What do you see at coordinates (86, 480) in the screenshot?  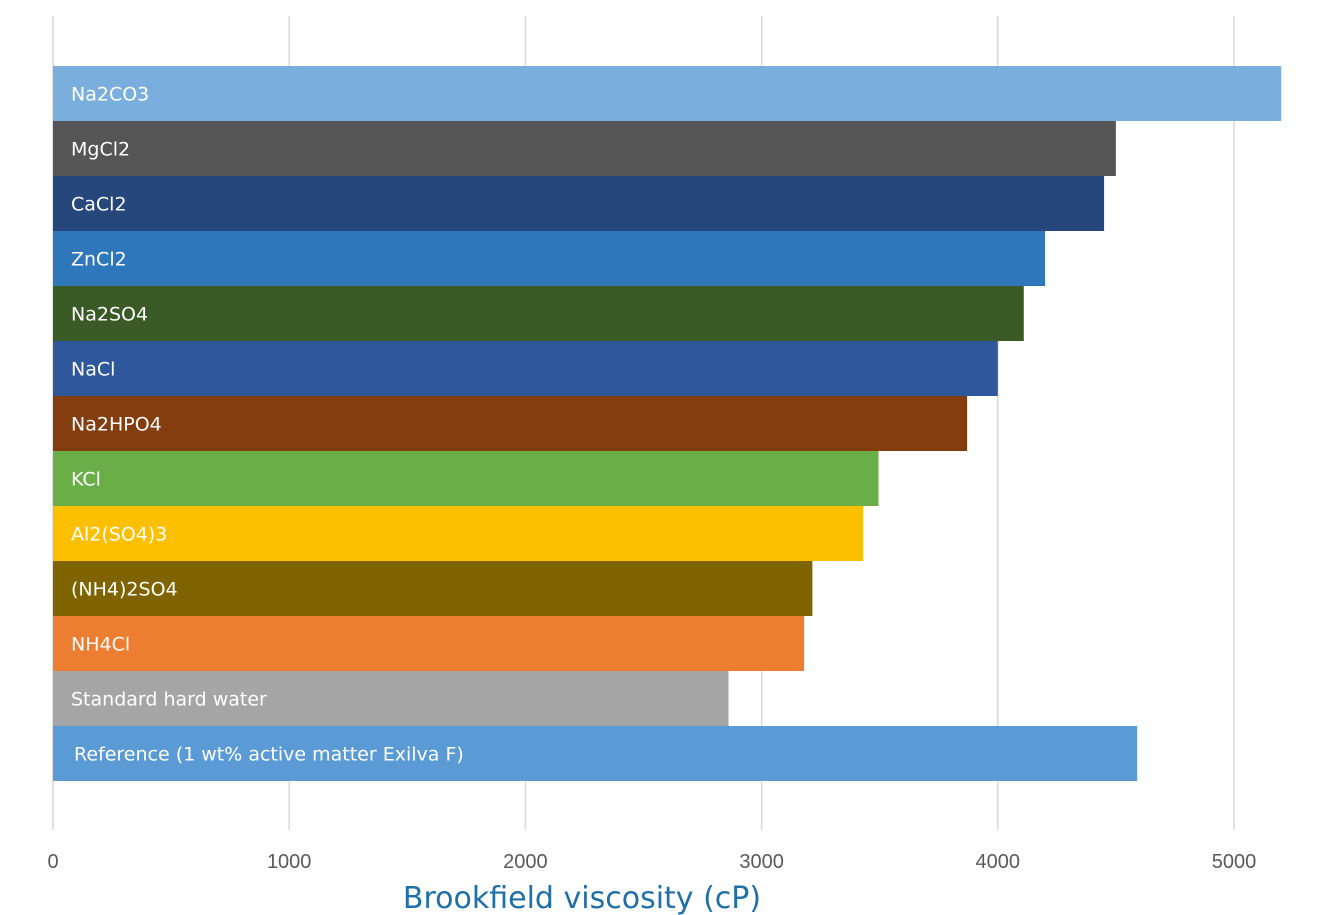 I see `bar-label: KCl` at bounding box center [86, 480].